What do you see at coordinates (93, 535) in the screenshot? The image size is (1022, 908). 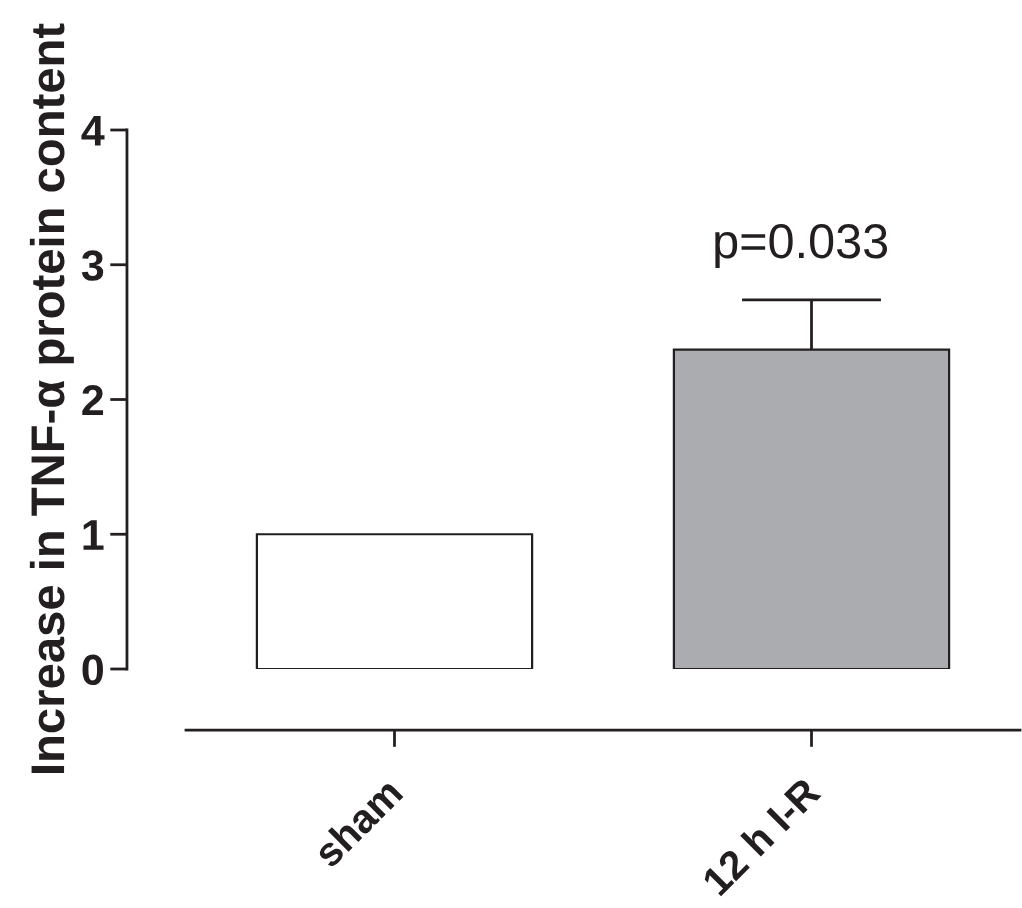 I see `y-tick-label: 1` at bounding box center [93, 535].